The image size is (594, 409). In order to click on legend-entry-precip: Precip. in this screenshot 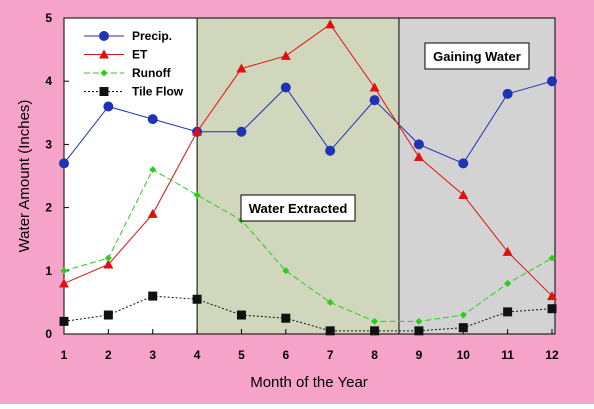, I will do `click(128, 36)`.